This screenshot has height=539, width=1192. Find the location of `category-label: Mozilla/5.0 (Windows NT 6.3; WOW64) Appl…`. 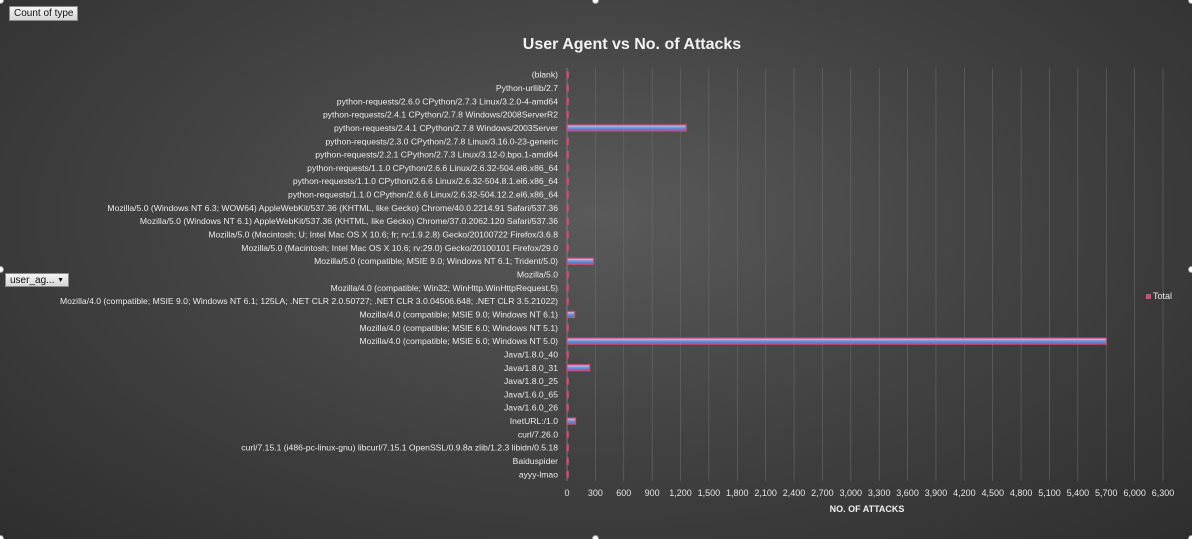

category-label: Mozilla/5.0 (Windows NT 6.3; WOW64) Appl… is located at coordinates (332, 208).